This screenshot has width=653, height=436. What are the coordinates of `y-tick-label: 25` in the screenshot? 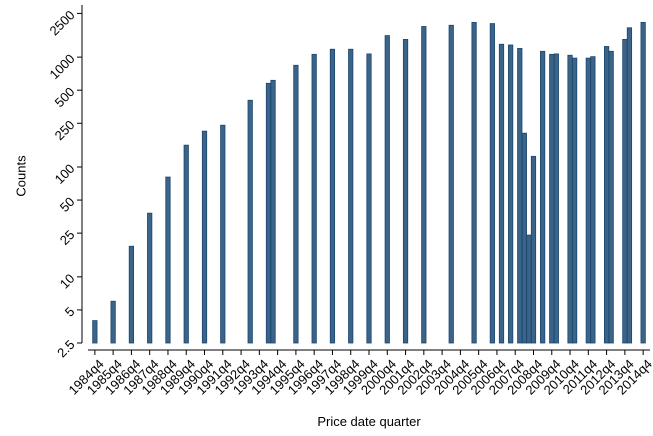 It's located at (67, 237).